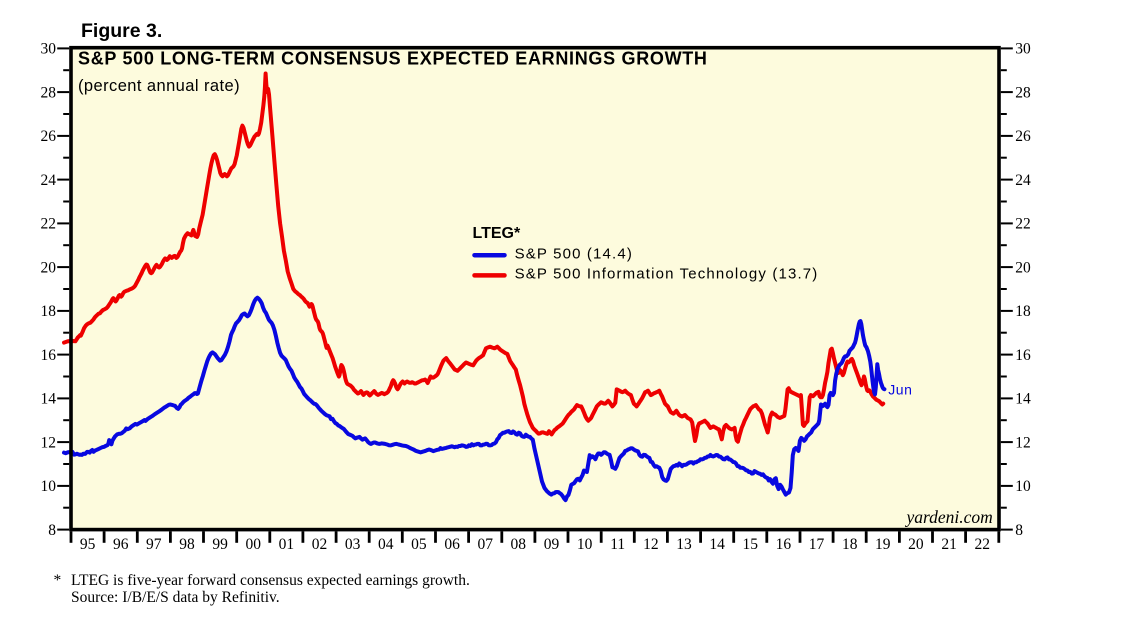 Image resolution: width=1138 pixels, height=634 pixels. What do you see at coordinates (287, 544) in the screenshot?
I see `svg-text: 01` at bounding box center [287, 544].